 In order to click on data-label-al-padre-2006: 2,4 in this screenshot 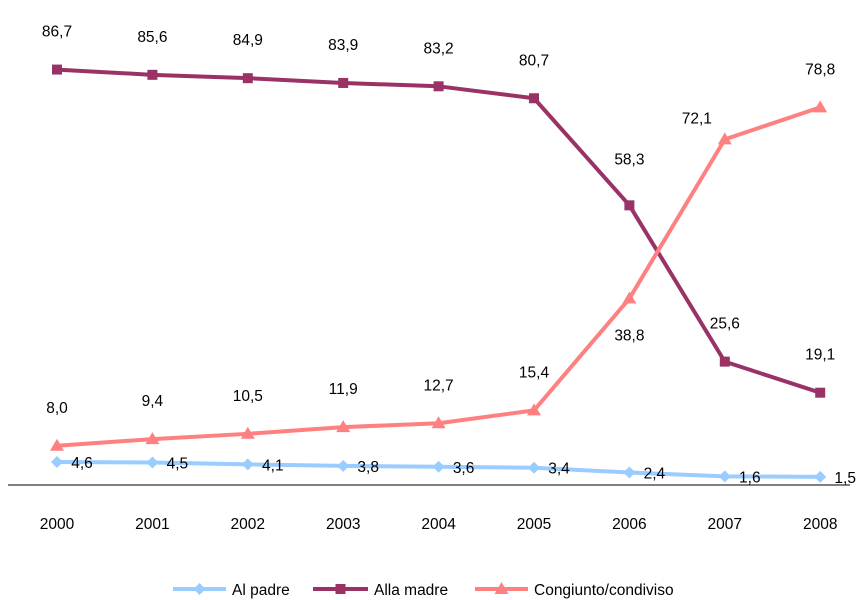, I will do `click(655, 474)`.